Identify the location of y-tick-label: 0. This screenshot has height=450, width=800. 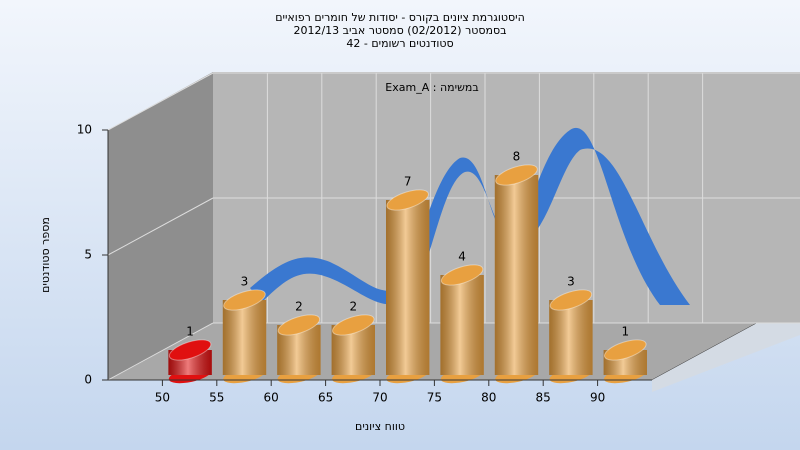
(88, 380).